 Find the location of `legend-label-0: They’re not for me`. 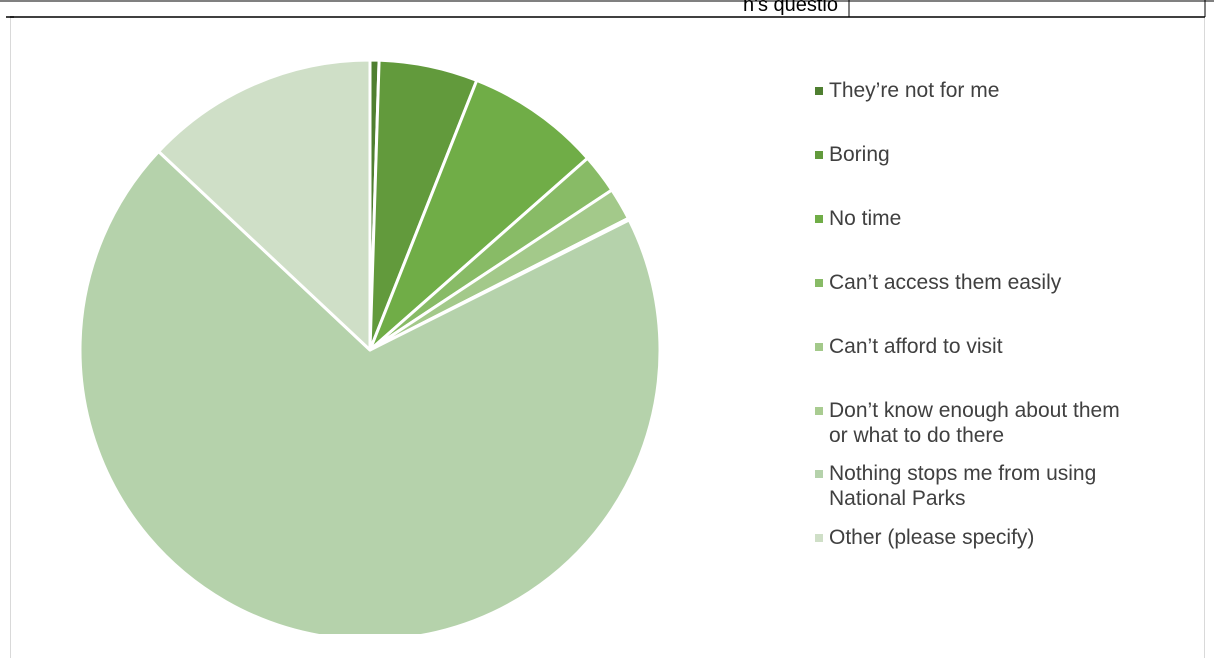

legend-label-0: They’re not for me is located at coordinates (914, 90).